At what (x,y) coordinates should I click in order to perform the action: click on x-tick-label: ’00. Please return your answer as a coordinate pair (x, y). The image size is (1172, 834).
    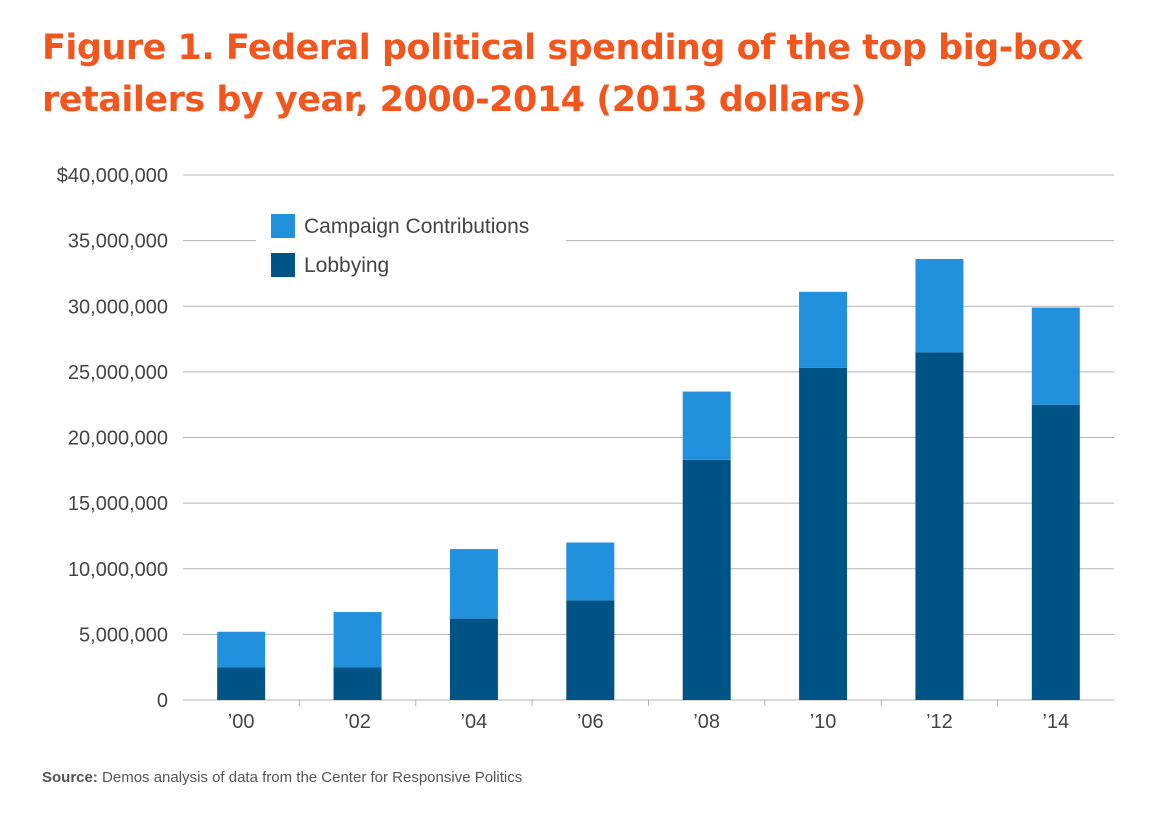
    Looking at the image, I should click on (241, 722).